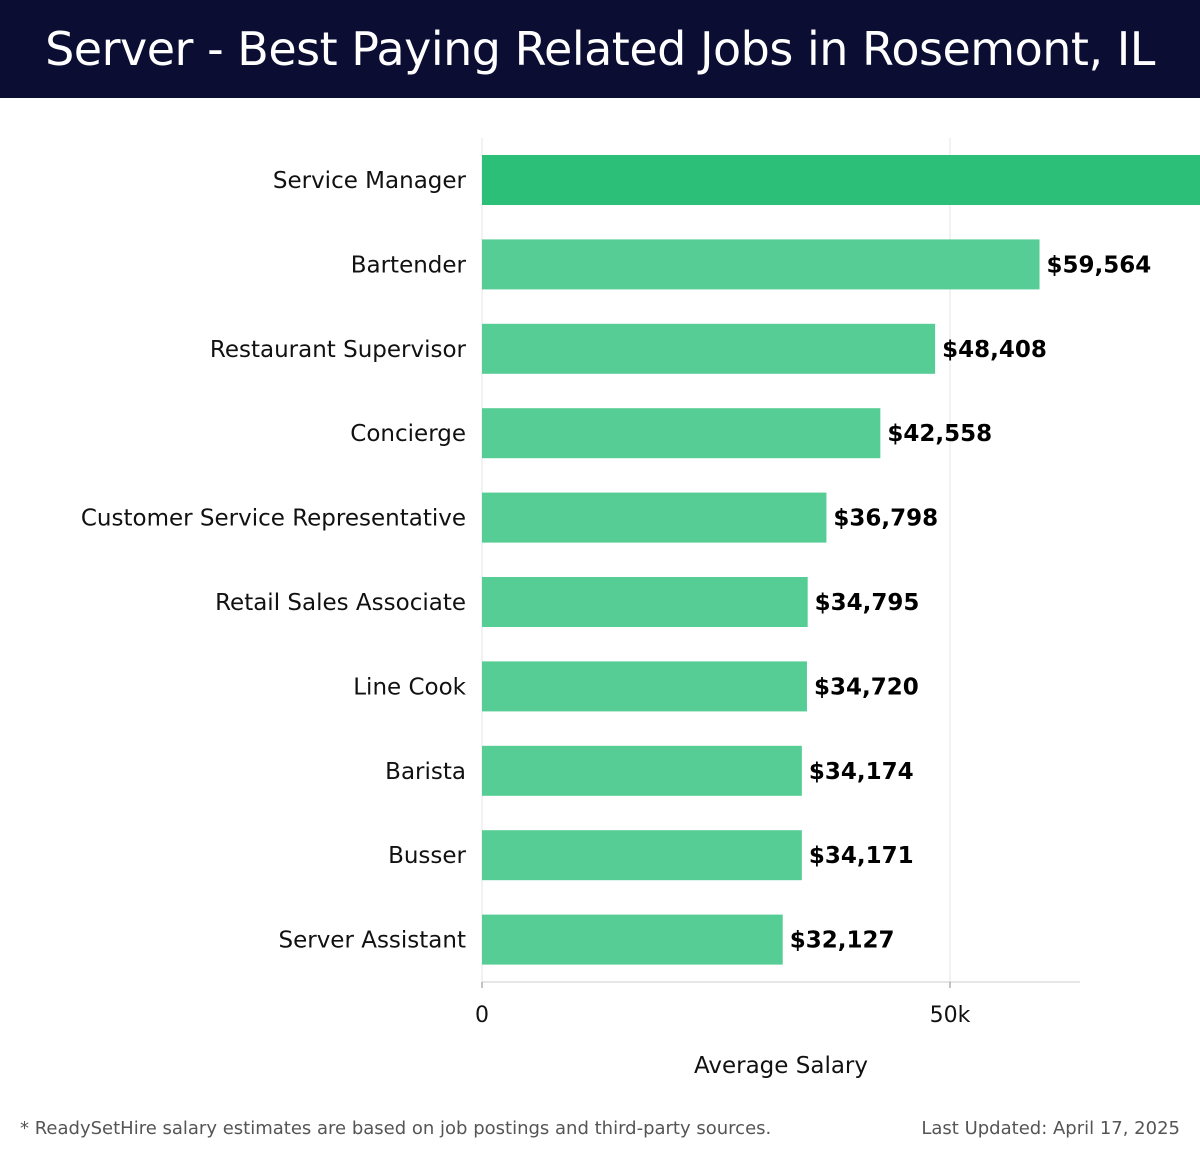  What do you see at coordinates (781, 1066) in the screenshot?
I see `x-axis-title: Average Salary` at bounding box center [781, 1066].